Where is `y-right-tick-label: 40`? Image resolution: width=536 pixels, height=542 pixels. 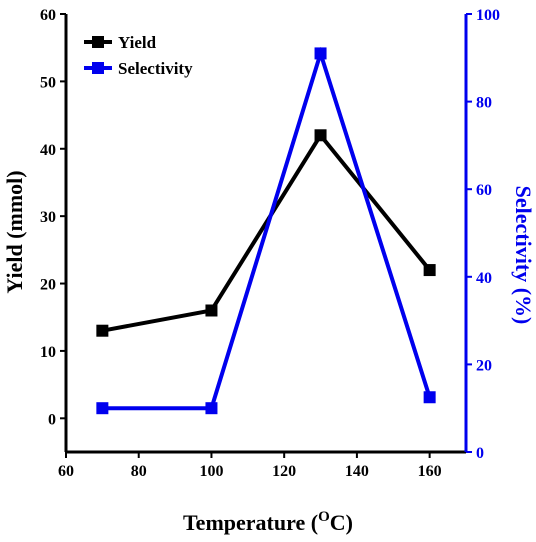 y-right-tick-label: 40 is located at coordinates (484, 278).